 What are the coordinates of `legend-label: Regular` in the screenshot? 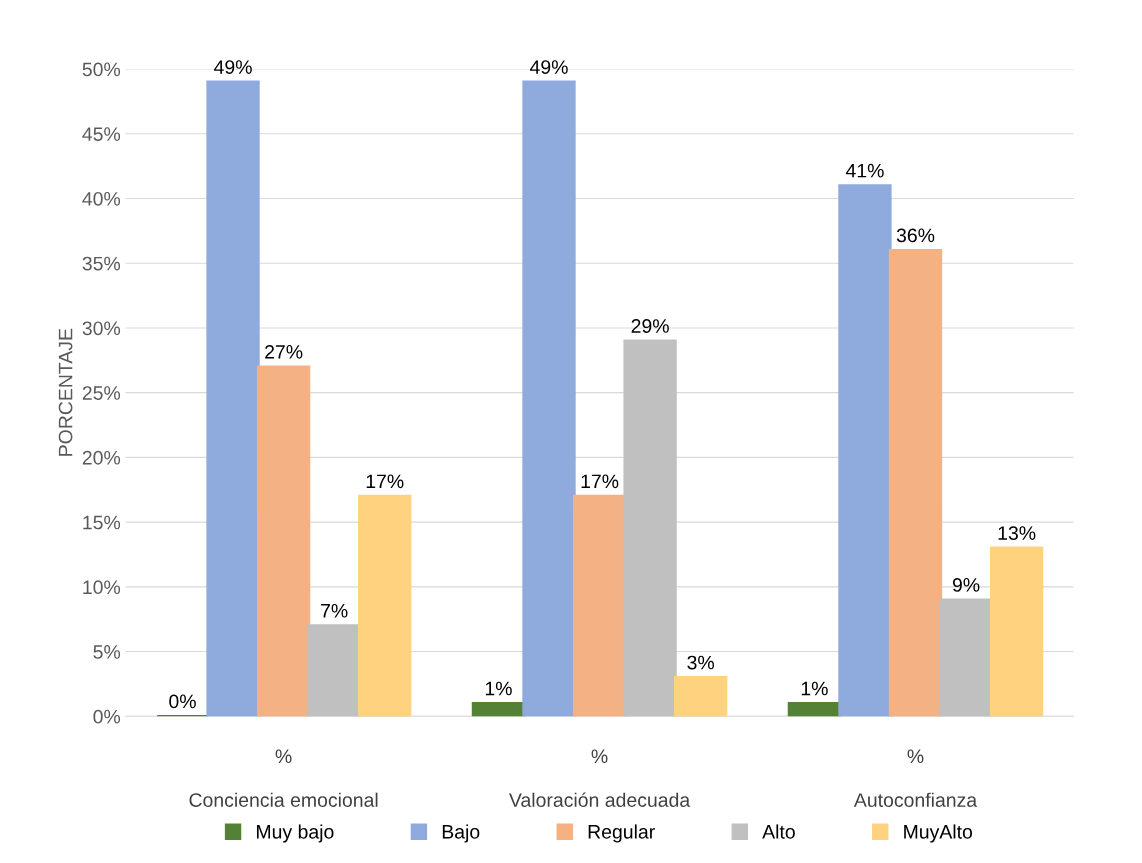 It's located at (621, 833).